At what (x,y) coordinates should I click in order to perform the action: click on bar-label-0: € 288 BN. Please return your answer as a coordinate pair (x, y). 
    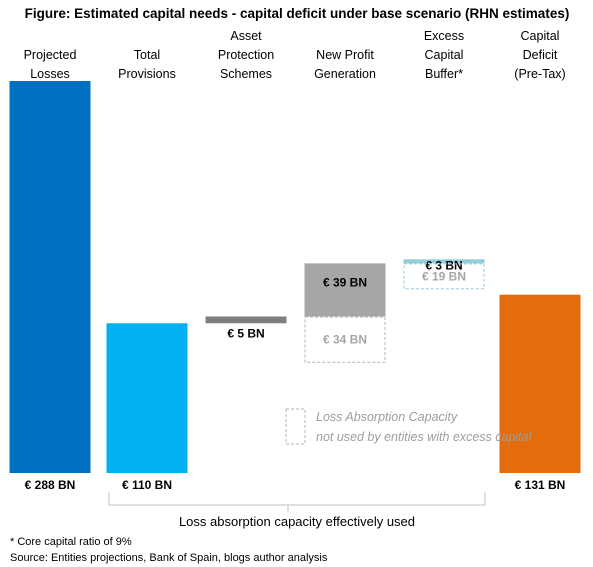
    Looking at the image, I should click on (50, 485).